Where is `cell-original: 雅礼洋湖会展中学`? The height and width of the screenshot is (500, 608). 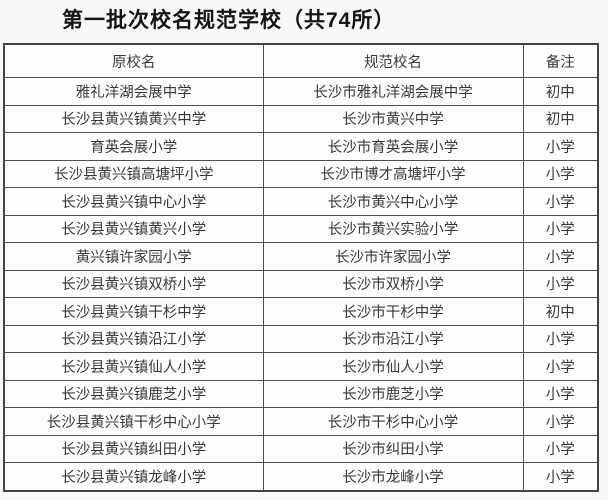 cell-original: 雅礼洋湖会展中学 is located at coordinates (133, 91).